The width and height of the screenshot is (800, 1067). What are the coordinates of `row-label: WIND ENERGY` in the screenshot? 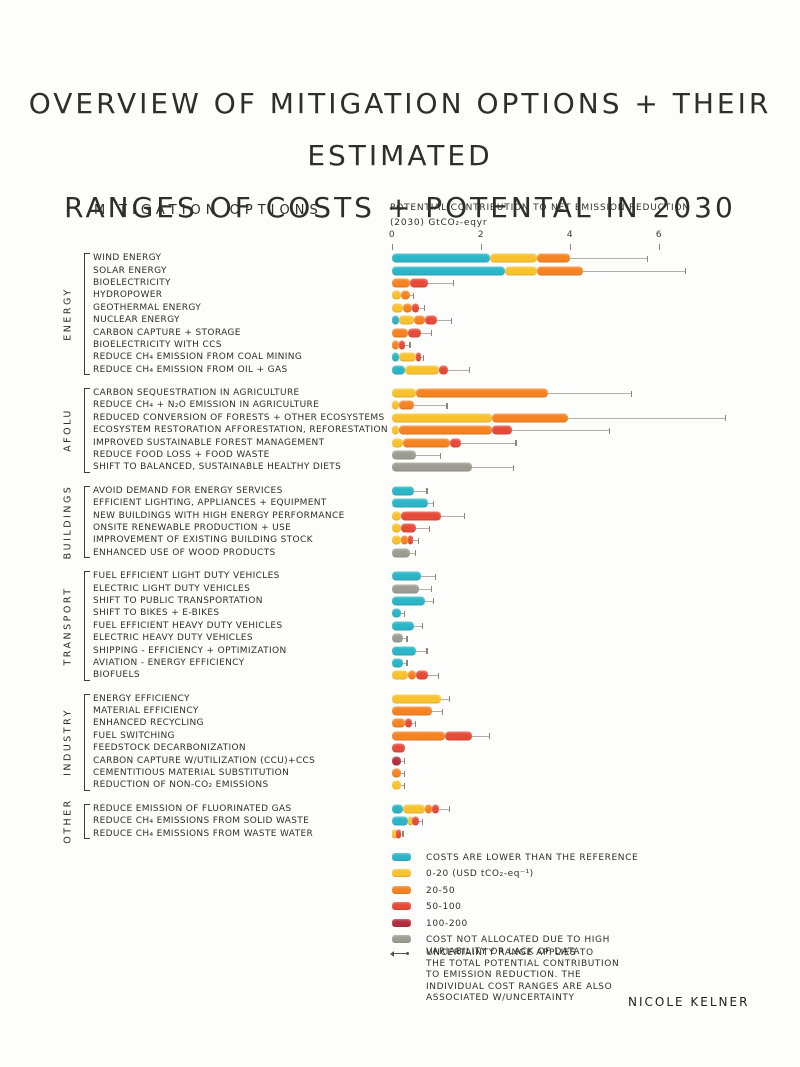 It's located at (127, 258).